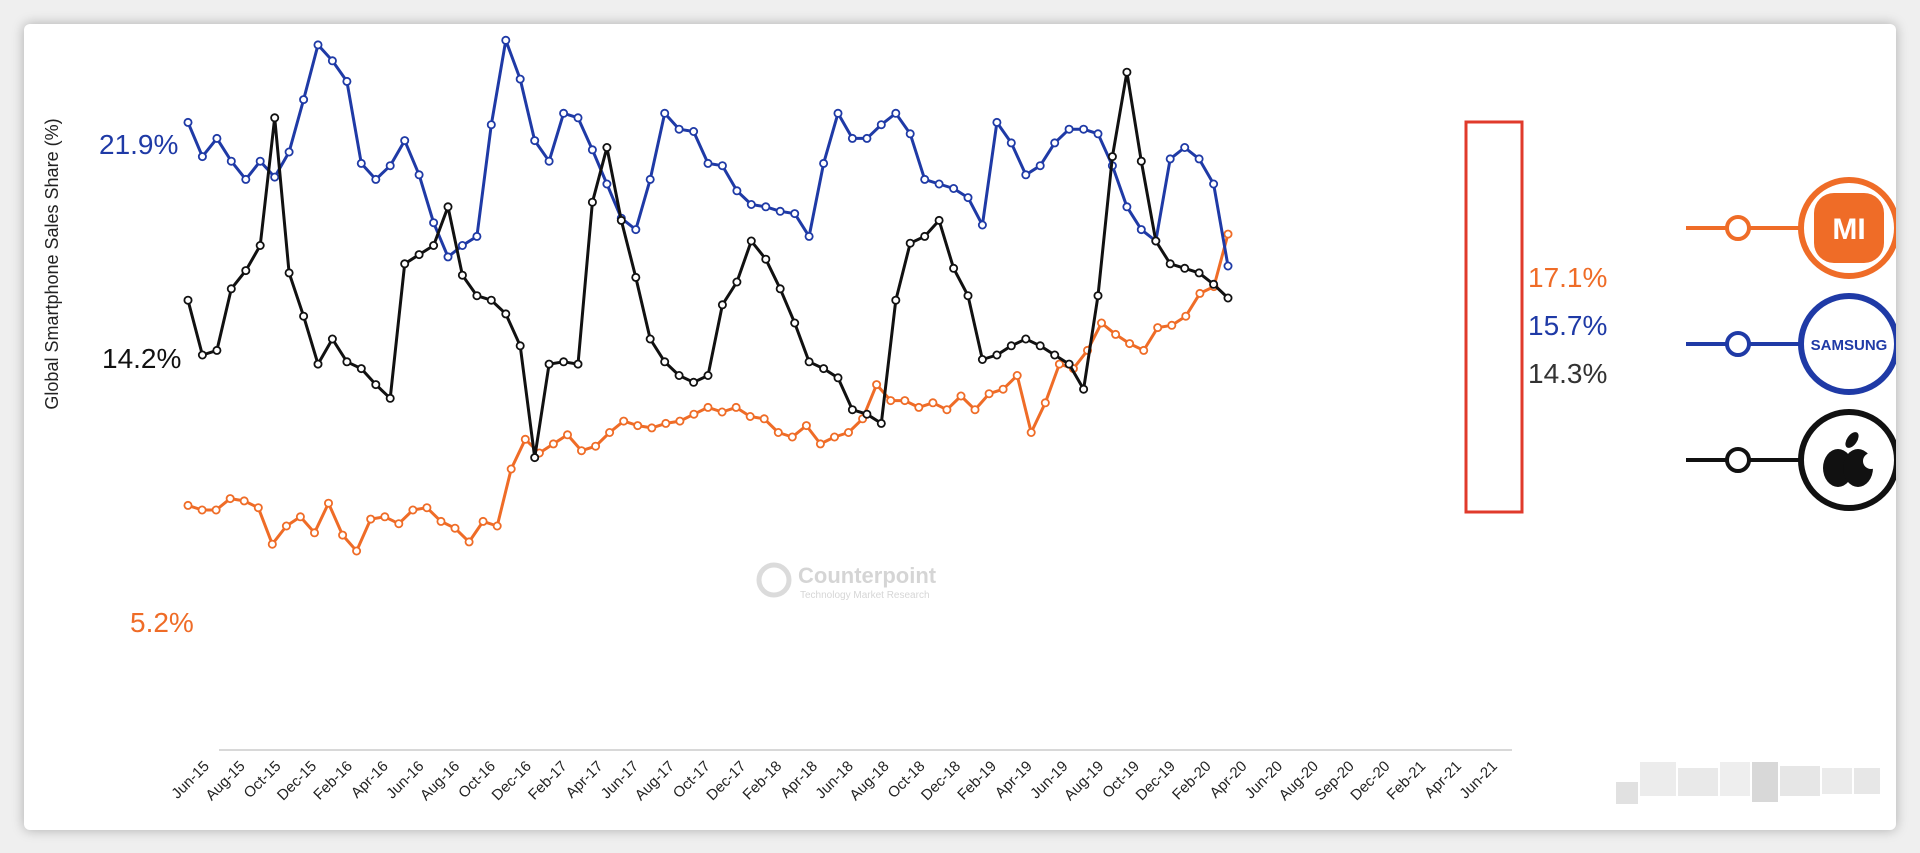  I want to click on x-tick-label: Jun-21, so click(1478, 780).